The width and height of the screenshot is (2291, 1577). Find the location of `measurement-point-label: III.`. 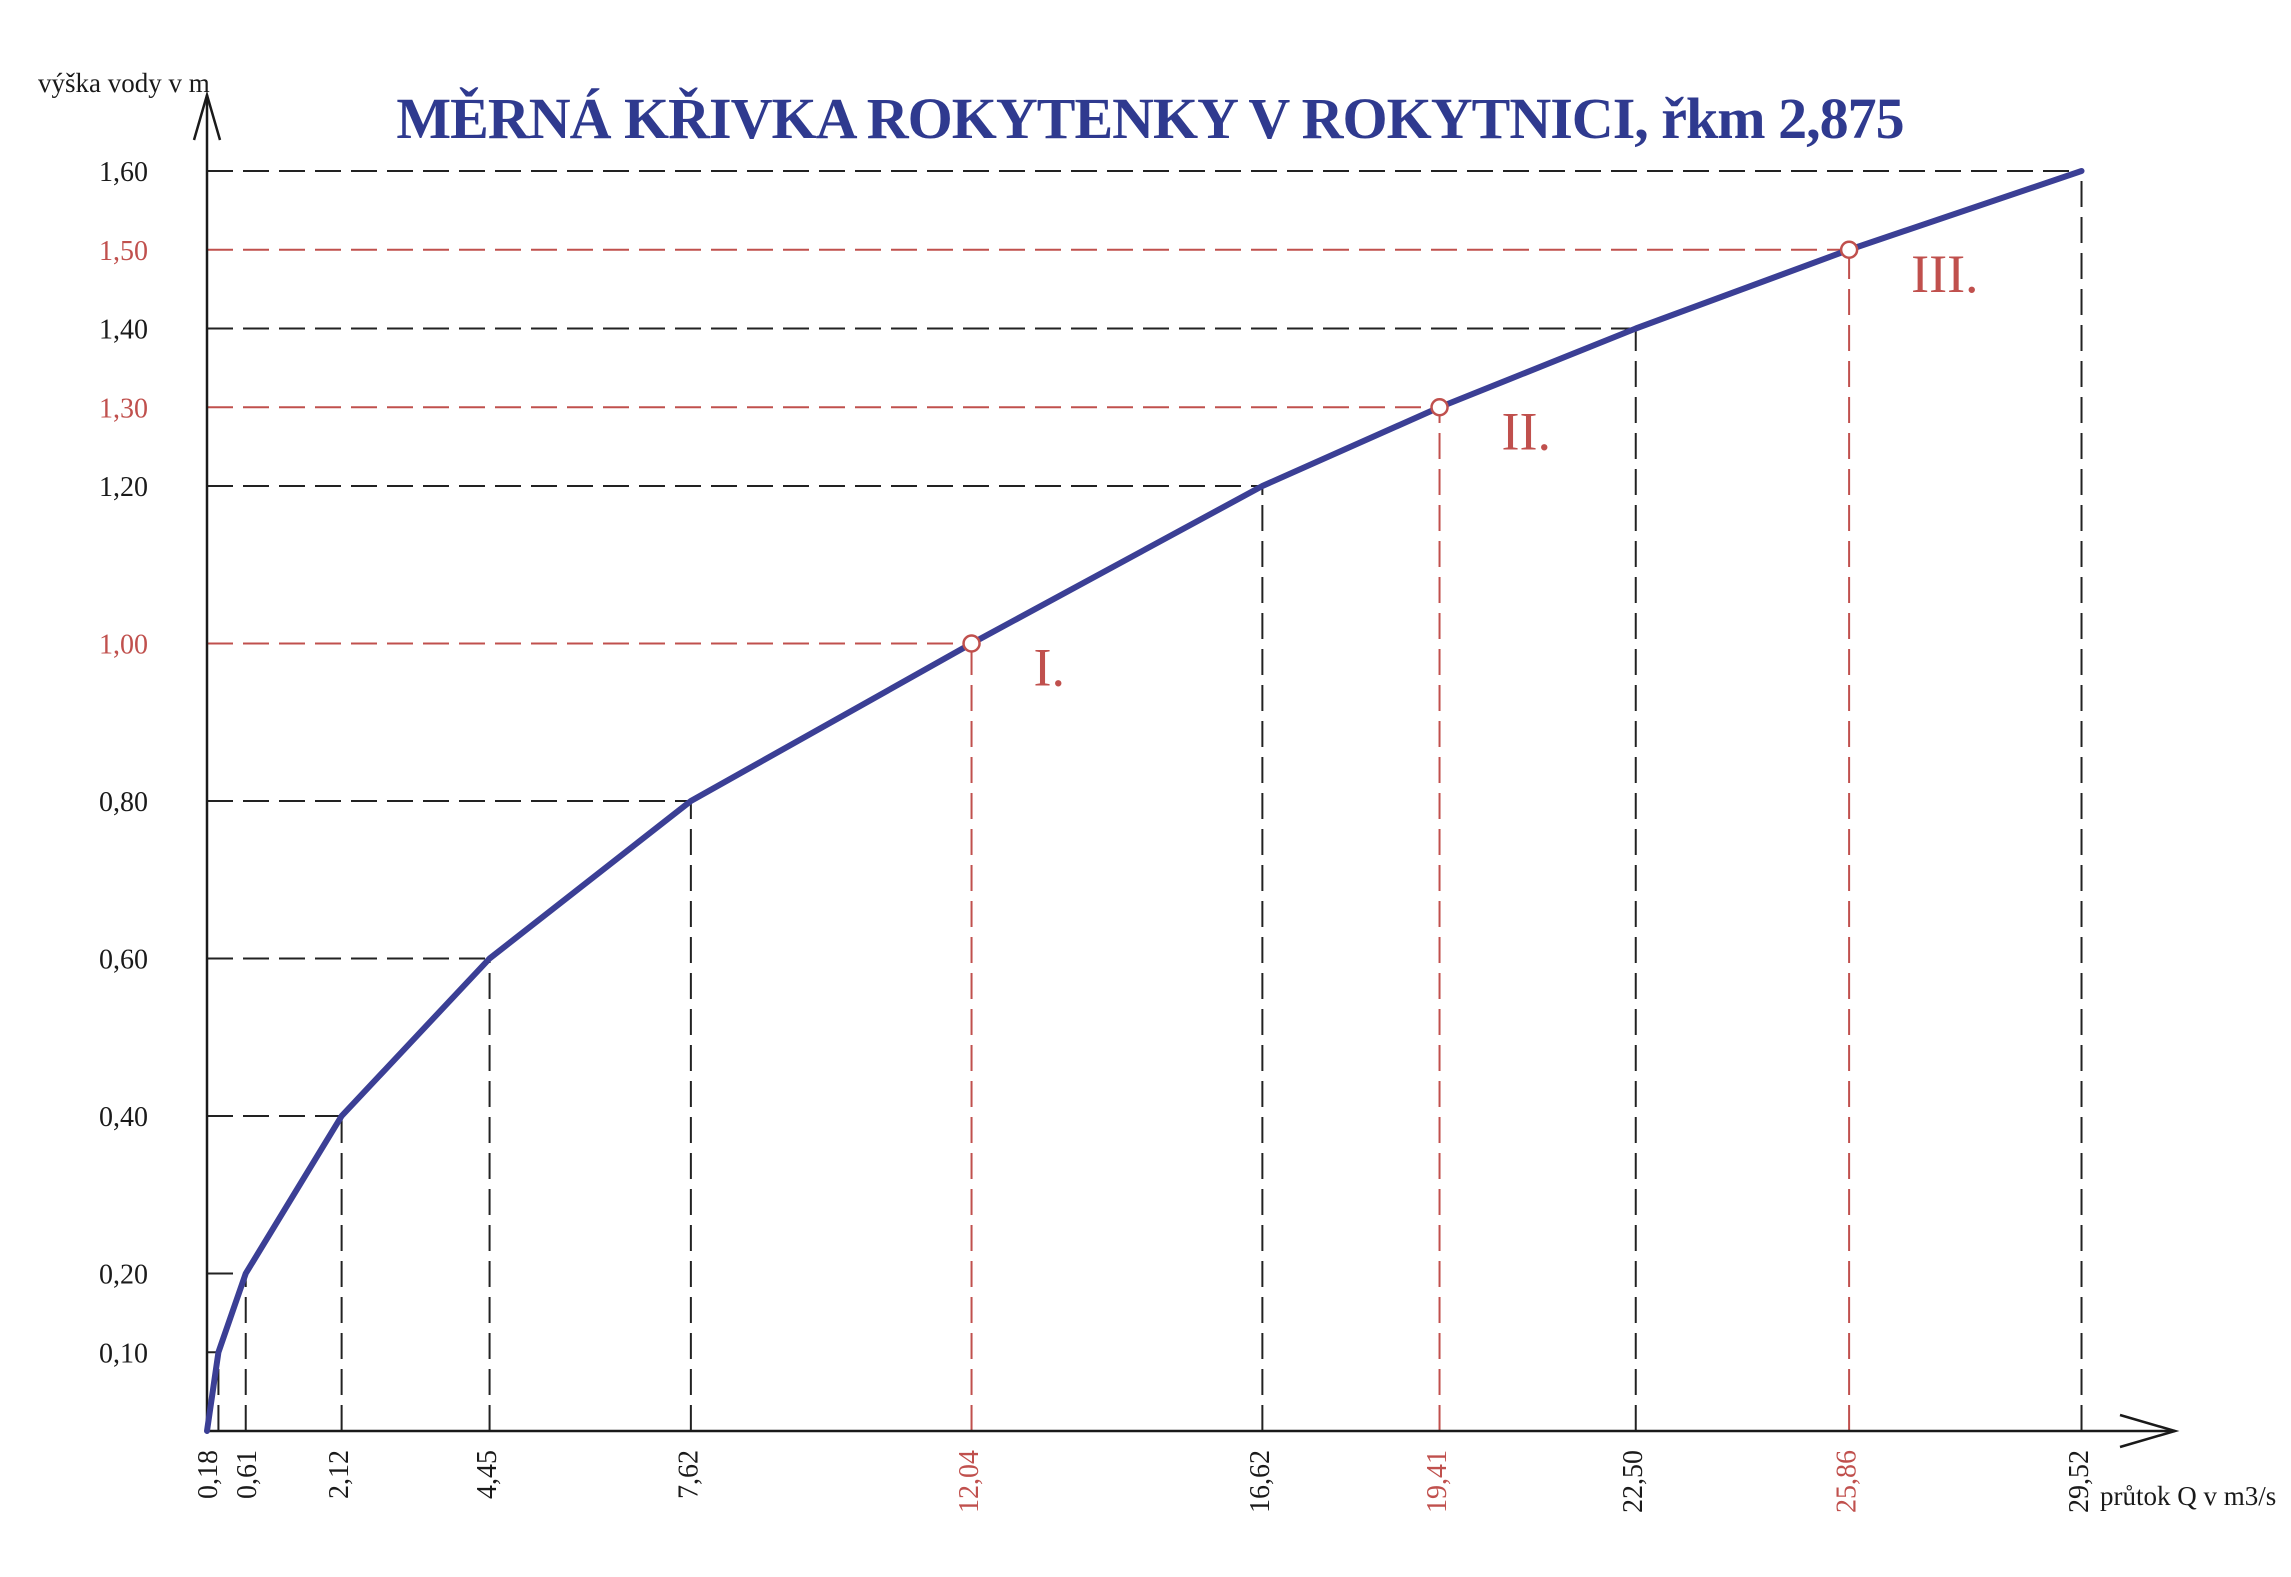

measurement-point-label: III. is located at coordinates (1944, 274).